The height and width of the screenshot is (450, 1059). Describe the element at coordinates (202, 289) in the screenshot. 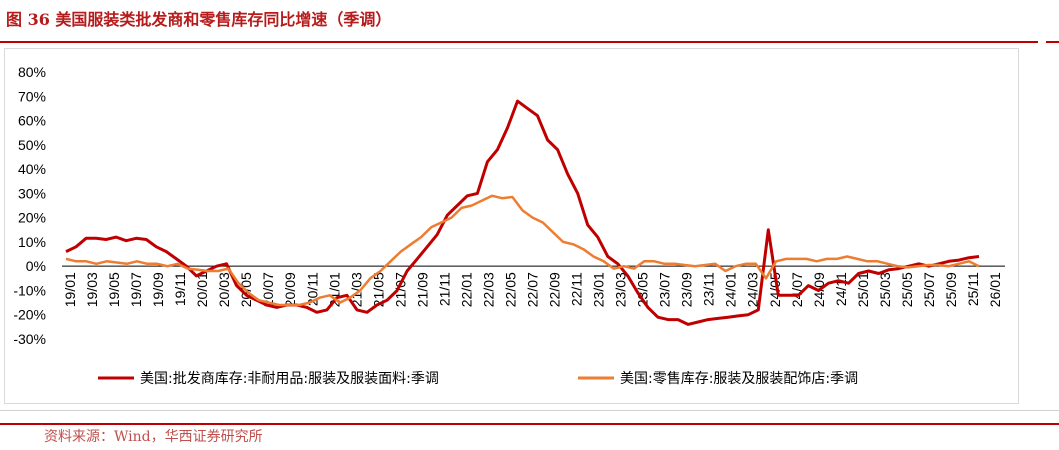

I see `x-tick-label: 20/01` at that location.